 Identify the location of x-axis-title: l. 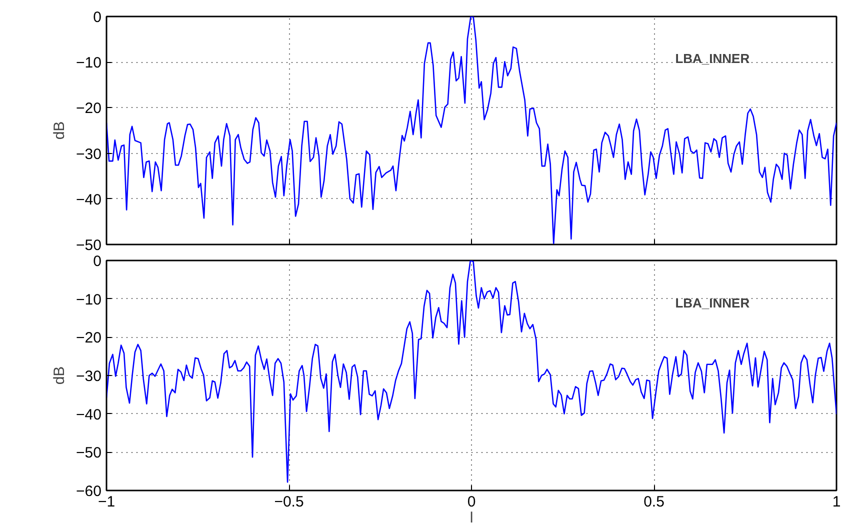
(472, 518).